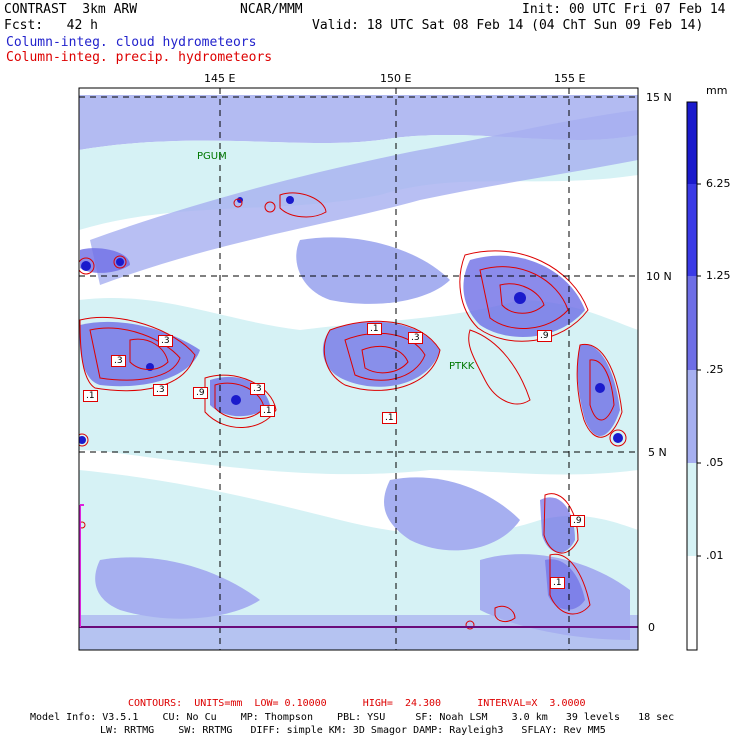 Image resolution: width=740 pixels, height=740 pixels. I want to click on station-ptkk: PTKK, so click(462, 366).